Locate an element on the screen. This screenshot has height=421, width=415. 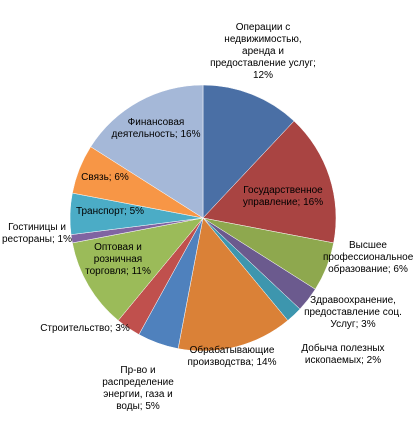
slice-label: Добыча полезных ископаемых; 2% is located at coordinates (343, 354).